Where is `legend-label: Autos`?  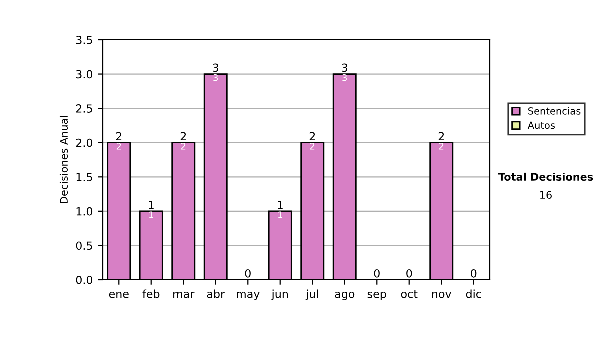
legend-label: Autos is located at coordinates (542, 126).